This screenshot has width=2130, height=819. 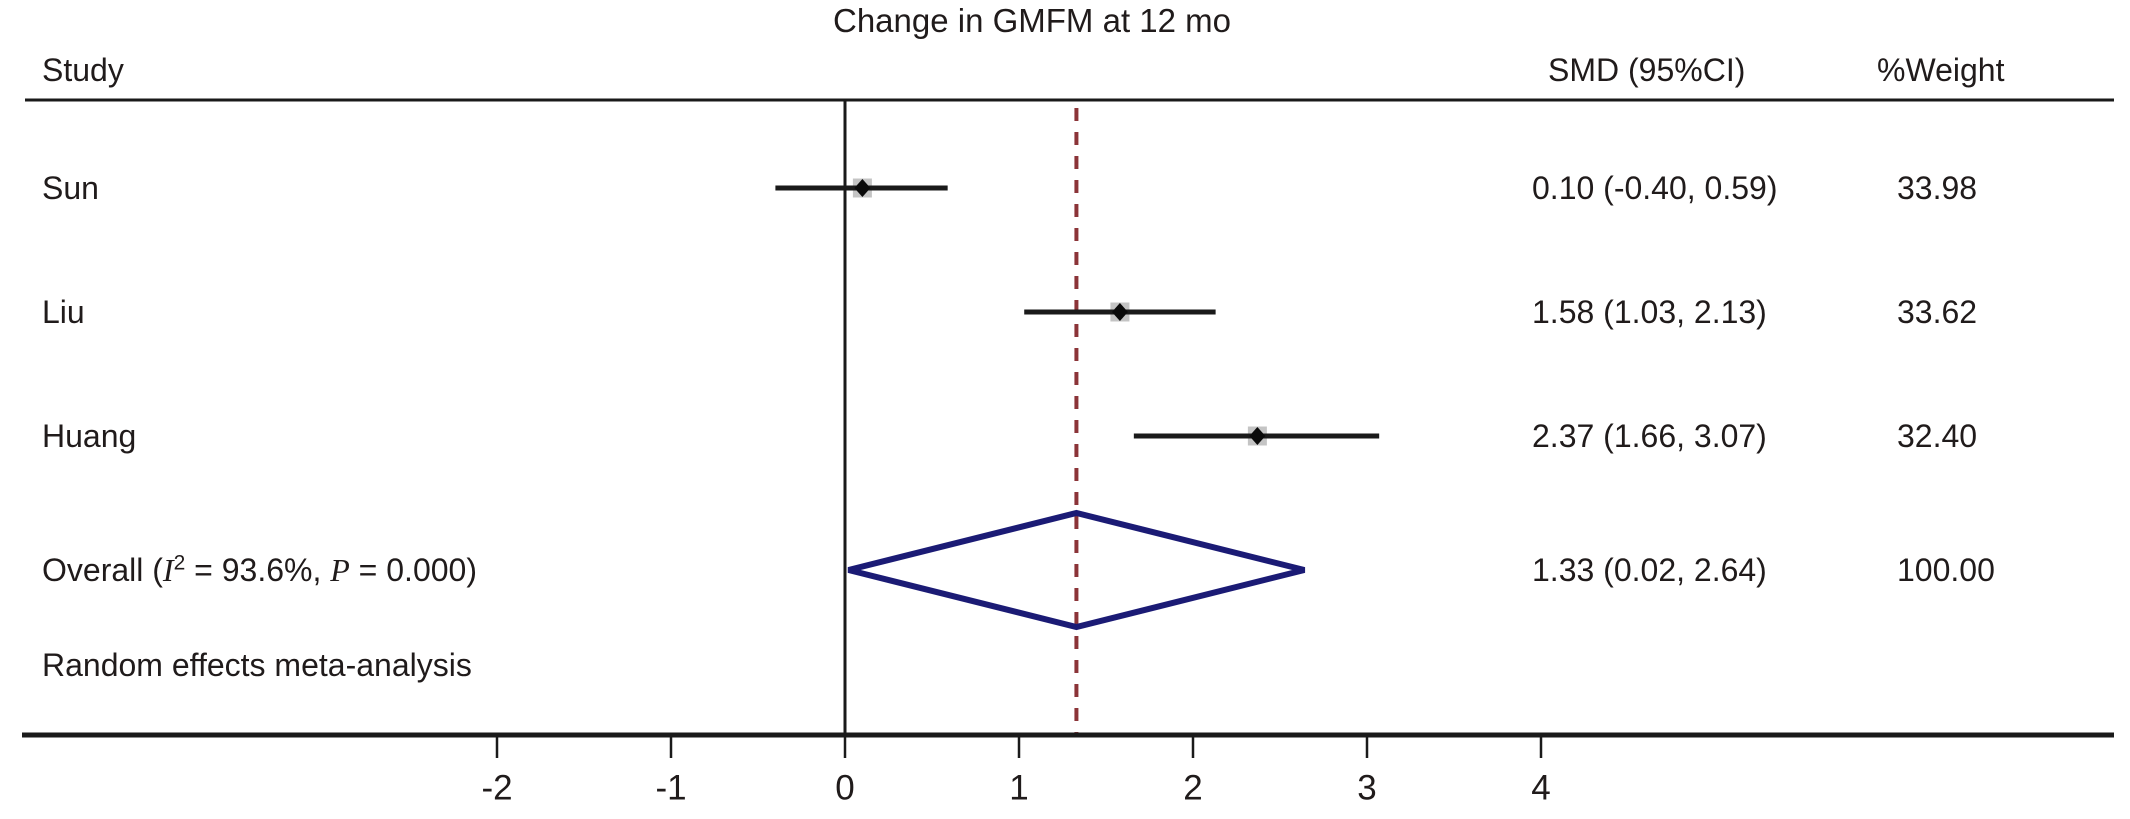 I want to click on x-axis-tick-label: 4, so click(x=1540, y=787).